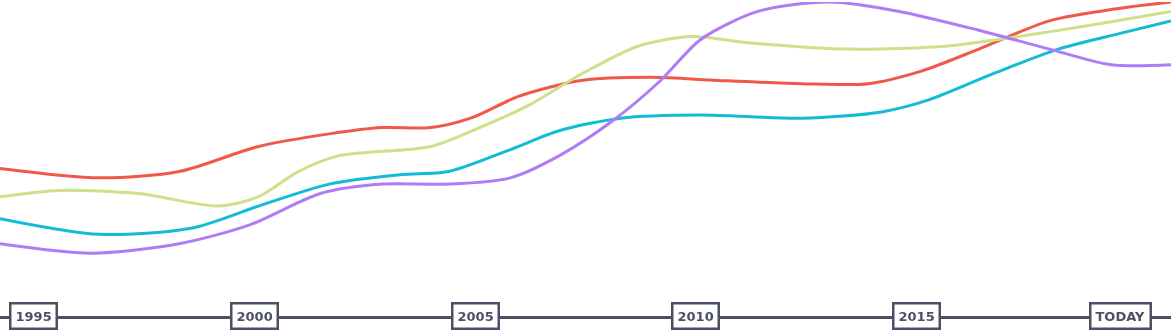 The height and width of the screenshot is (332, 1171). I want to click on x-tick-label: 2010, so click(695, 316).